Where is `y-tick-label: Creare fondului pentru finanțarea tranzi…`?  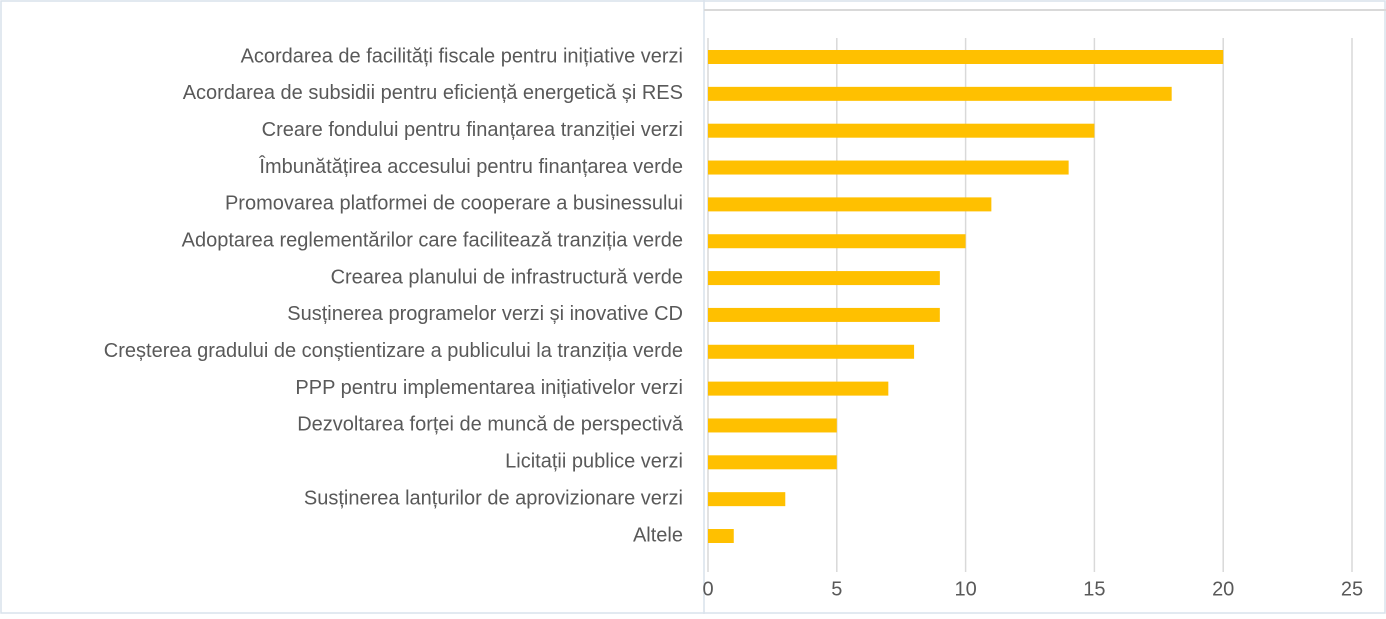 y-tick-label: Creare fondului pentru finanțarea tranzi… is located at coordinates (472, 130).